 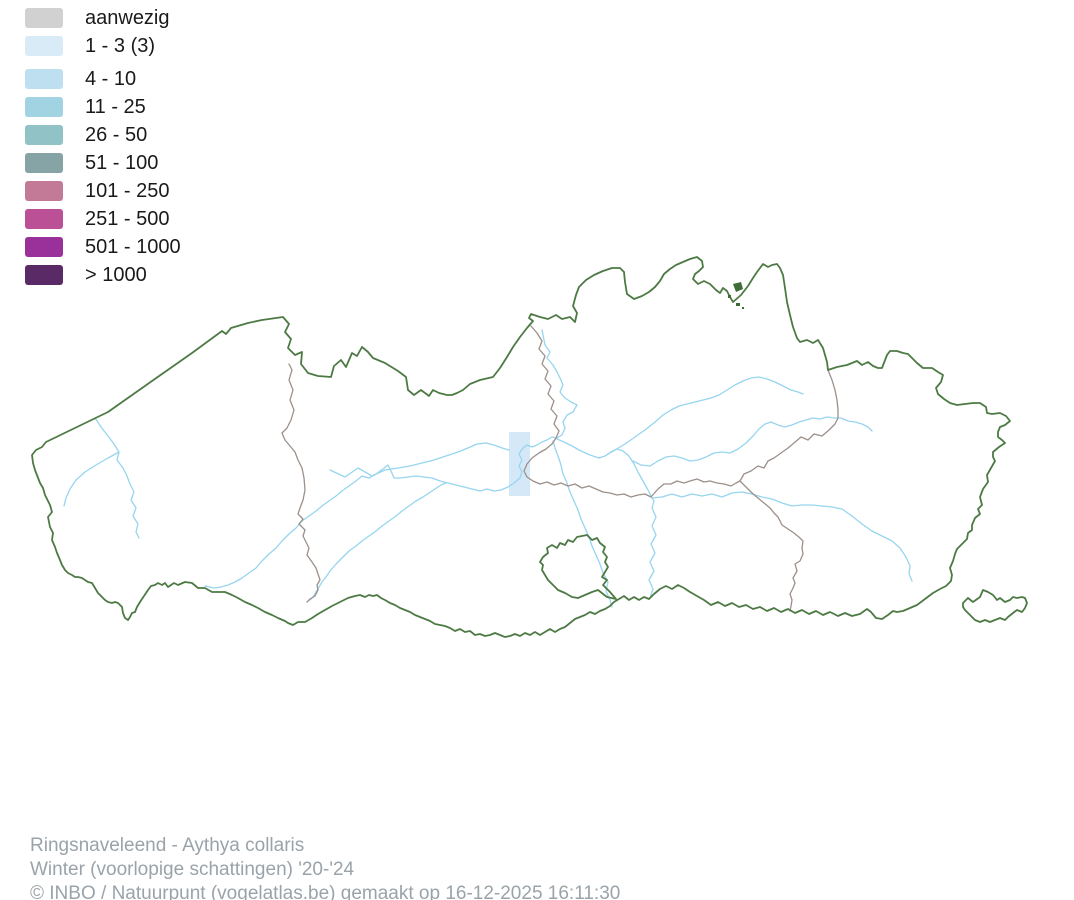 I want to click on legend-item: aanwezig, so click(x=103, y=17).